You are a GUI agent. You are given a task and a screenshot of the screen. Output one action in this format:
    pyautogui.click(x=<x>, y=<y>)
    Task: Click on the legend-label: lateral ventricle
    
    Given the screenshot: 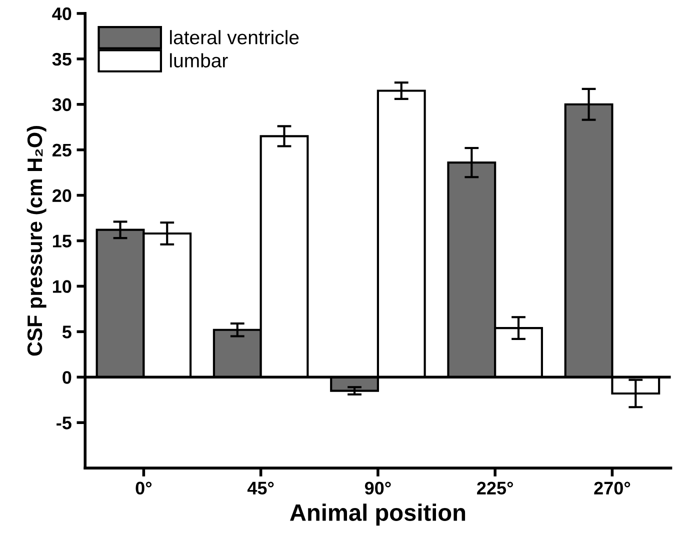 What is the action you would take?
    pyautogui.click(x=234, y=37)
    